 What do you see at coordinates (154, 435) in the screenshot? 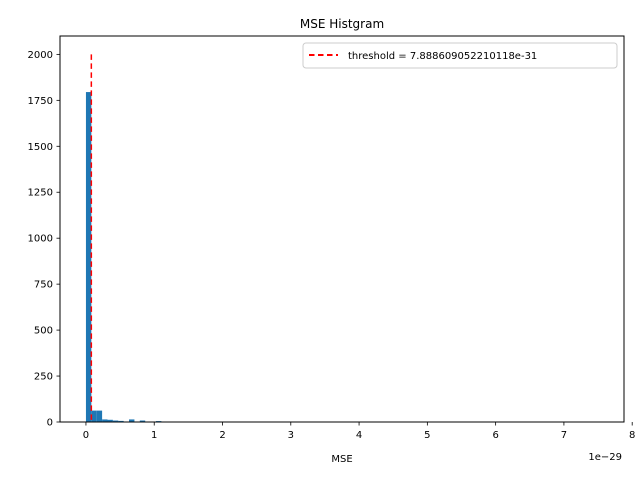
I see `x-tick-label: 1` at bounding box center [154, 435].